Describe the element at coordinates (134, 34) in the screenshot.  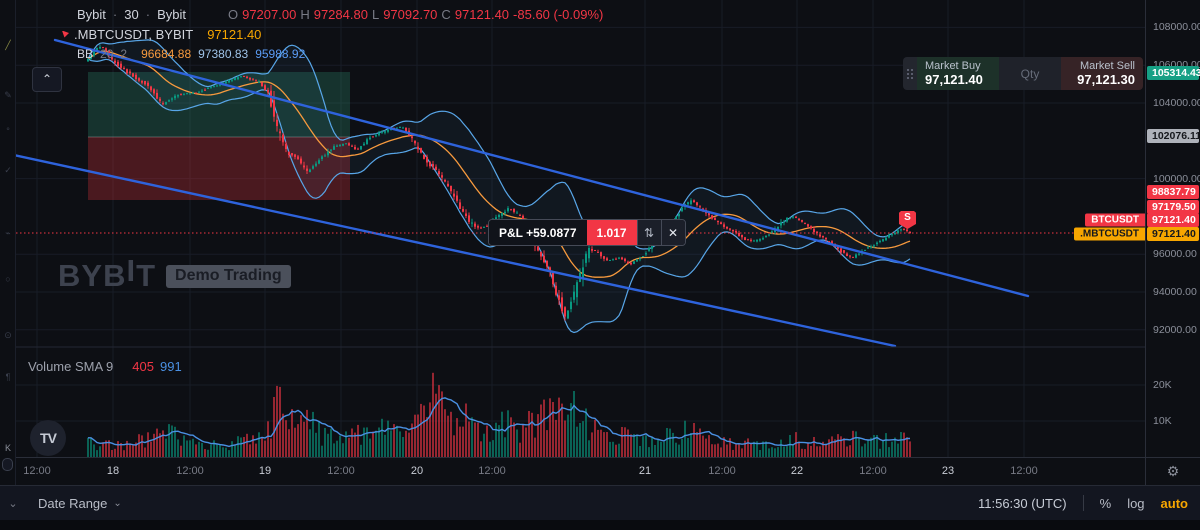
I see `overlay-symbol: .MBTCUSDT, BYBIT` at that location.